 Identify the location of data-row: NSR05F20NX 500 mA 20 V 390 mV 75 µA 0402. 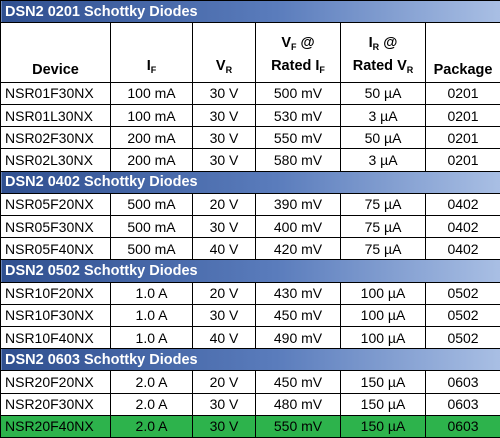
(250, 204).